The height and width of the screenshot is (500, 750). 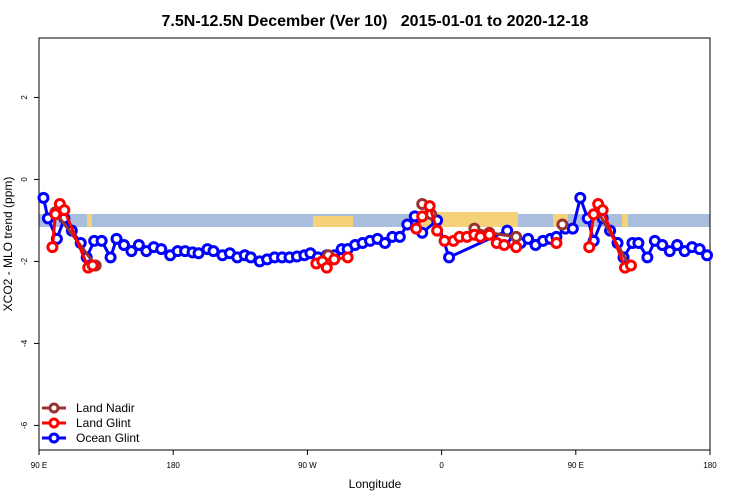 What do you see at coordinates (24, 179) in the screenshot?
I see `y-tick-label: 0` at bounding box center [24, 179].